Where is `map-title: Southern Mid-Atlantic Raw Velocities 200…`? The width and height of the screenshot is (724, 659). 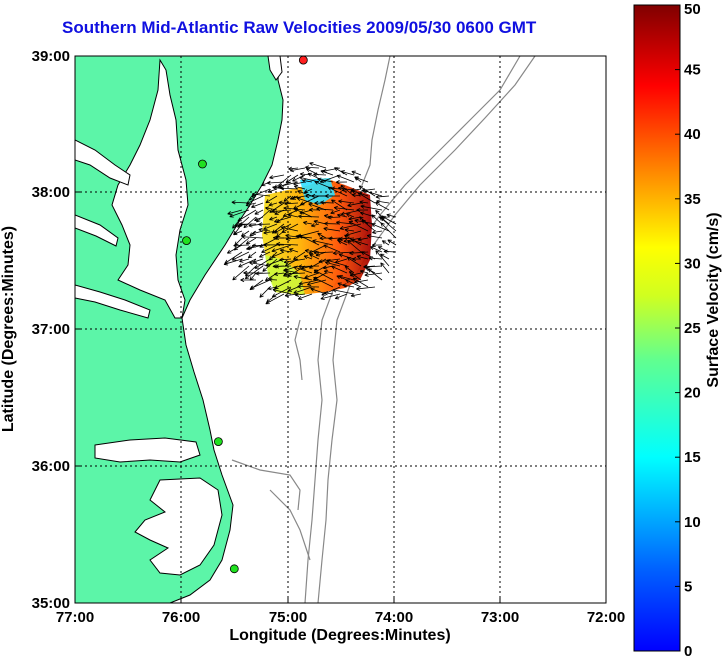
map-title: Southern Mid-Atlantic Raw Velocities 200… is located at coordinates (299, 27).